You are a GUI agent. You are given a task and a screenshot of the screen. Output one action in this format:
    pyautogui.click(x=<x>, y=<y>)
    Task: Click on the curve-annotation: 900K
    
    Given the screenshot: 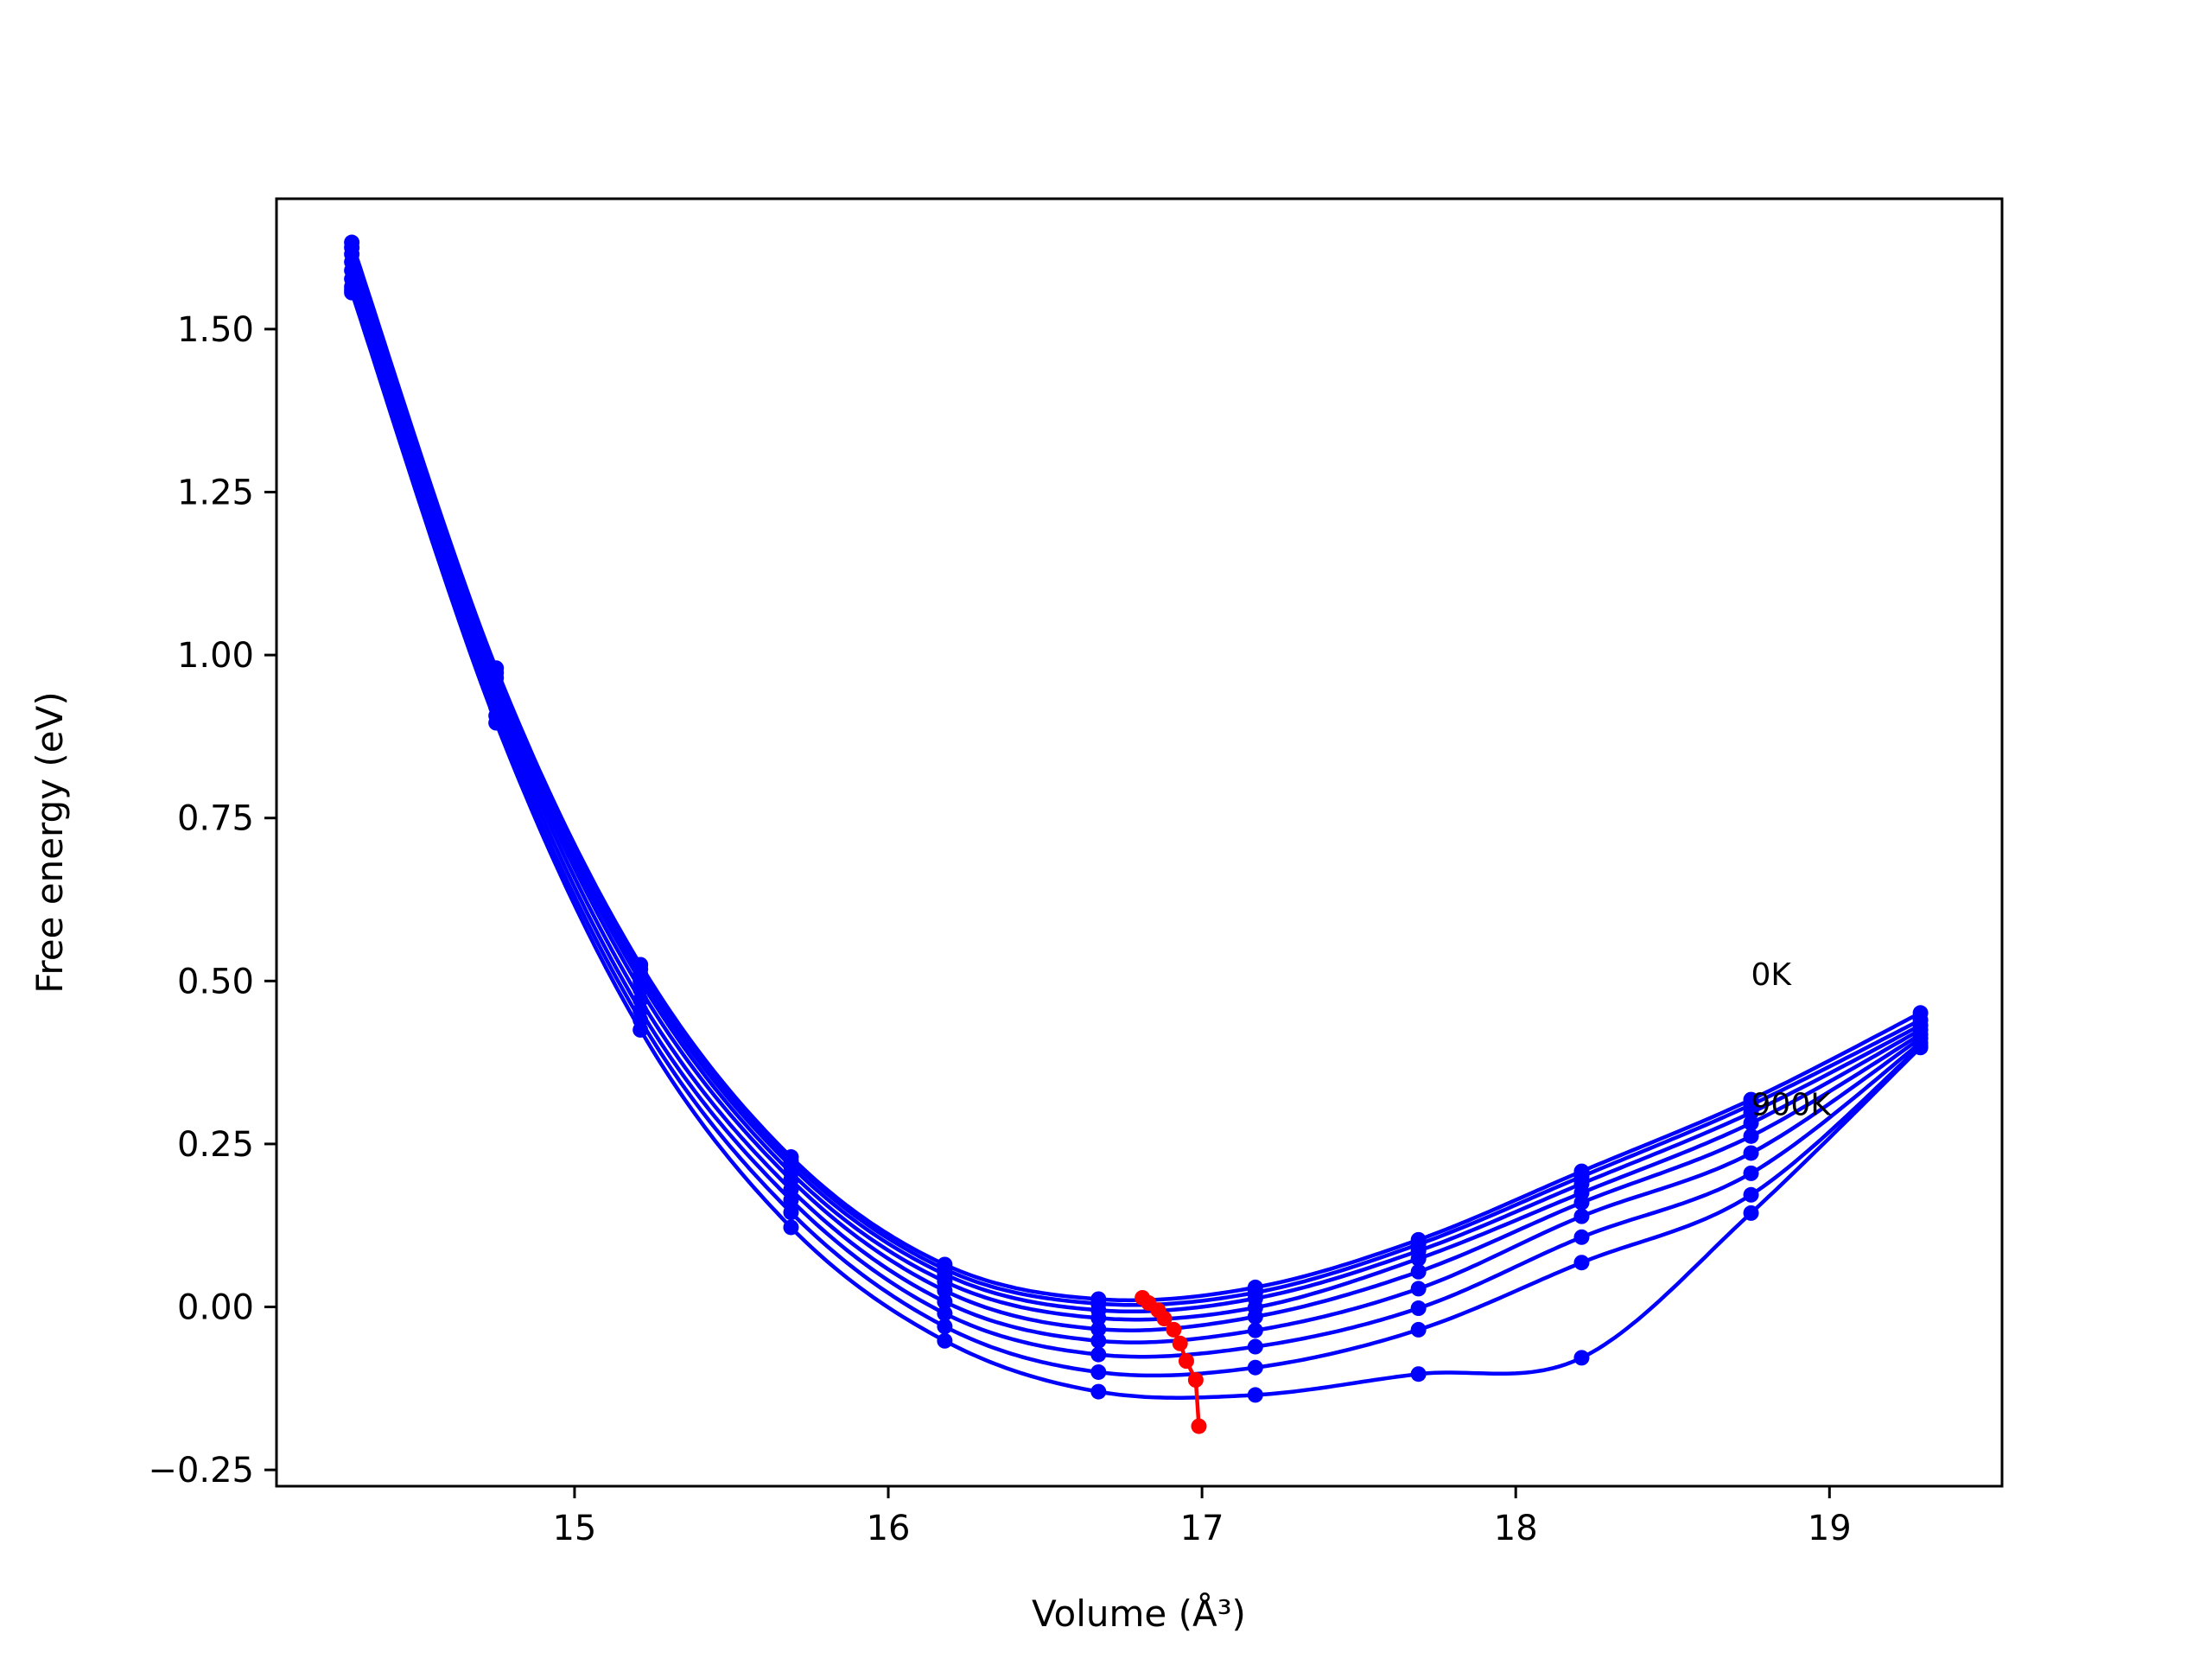 What is the action you would take?
    pyautogui.click(x=1792, y=1105)
    